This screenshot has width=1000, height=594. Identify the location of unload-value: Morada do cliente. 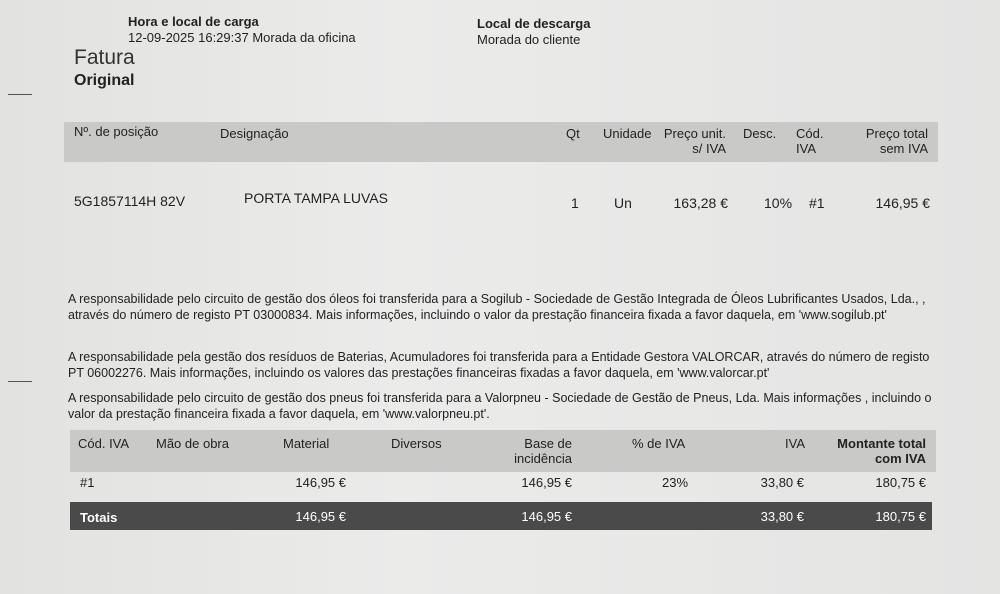
(529, 39).